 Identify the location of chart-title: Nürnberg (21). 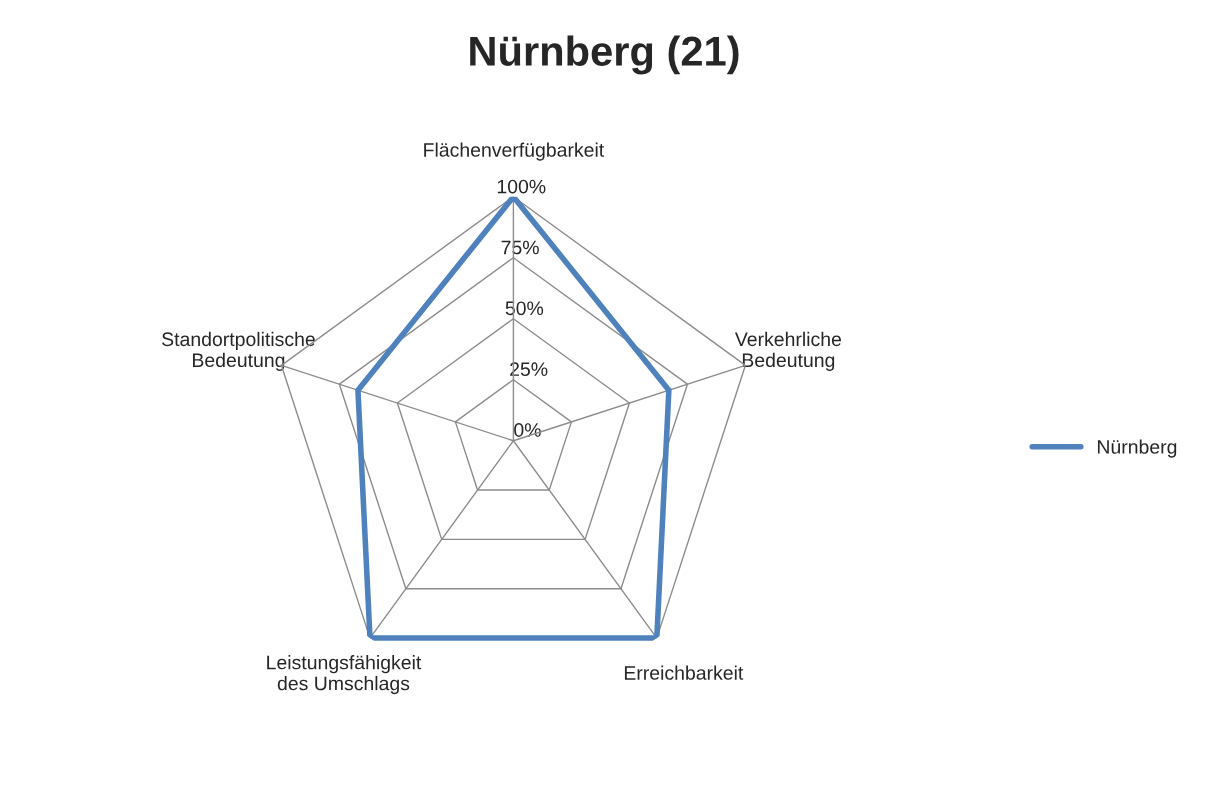
(604, 55).